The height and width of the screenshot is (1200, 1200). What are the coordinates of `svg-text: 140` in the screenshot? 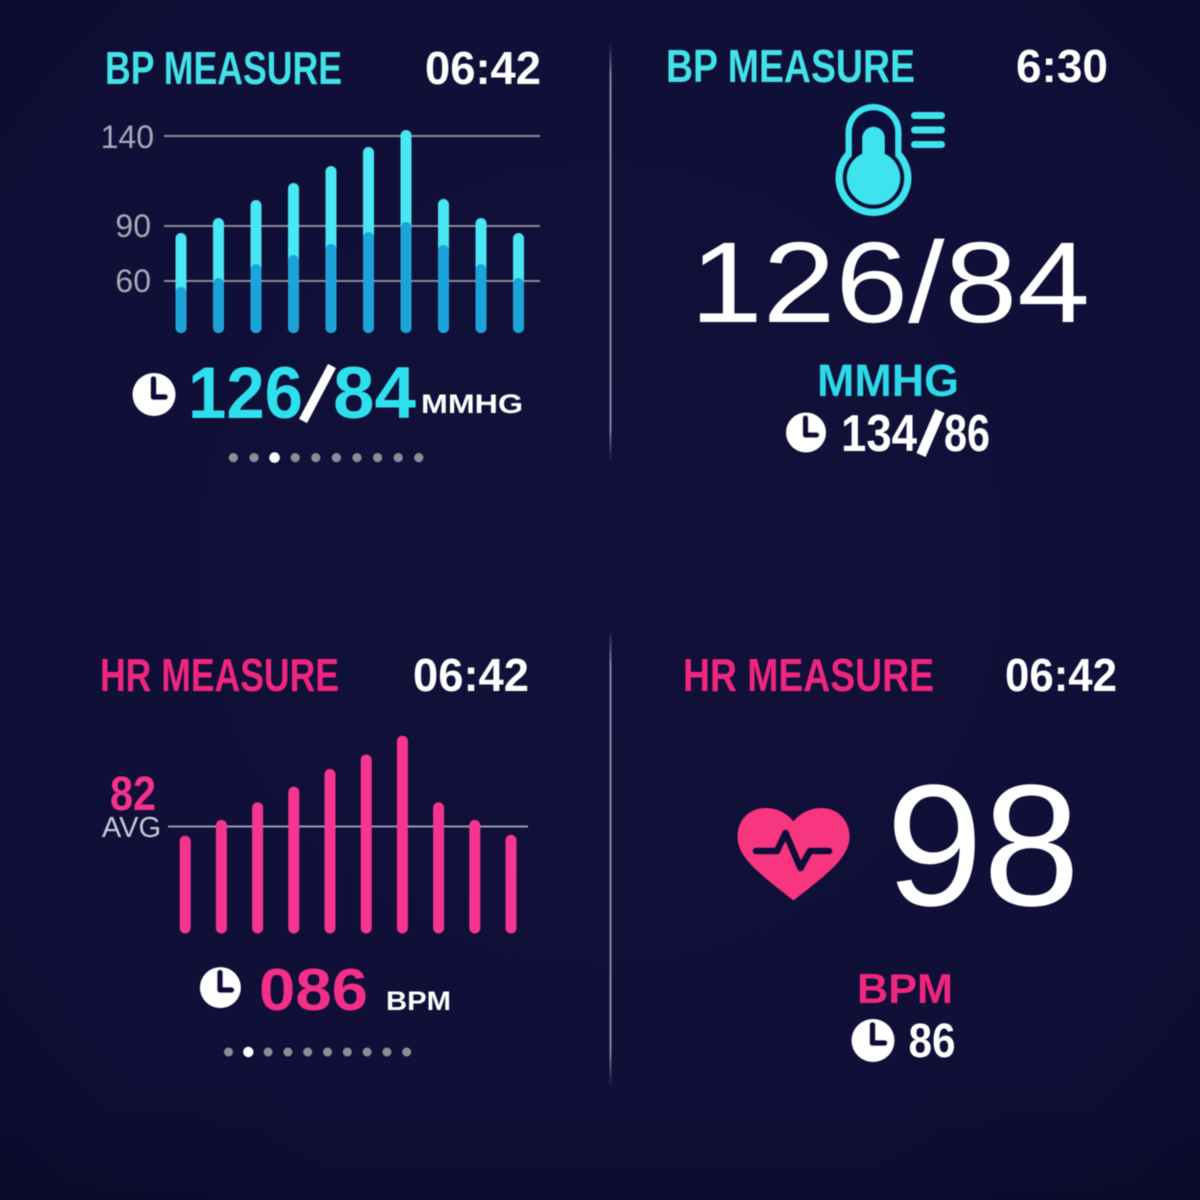 It's located at (127, 137).